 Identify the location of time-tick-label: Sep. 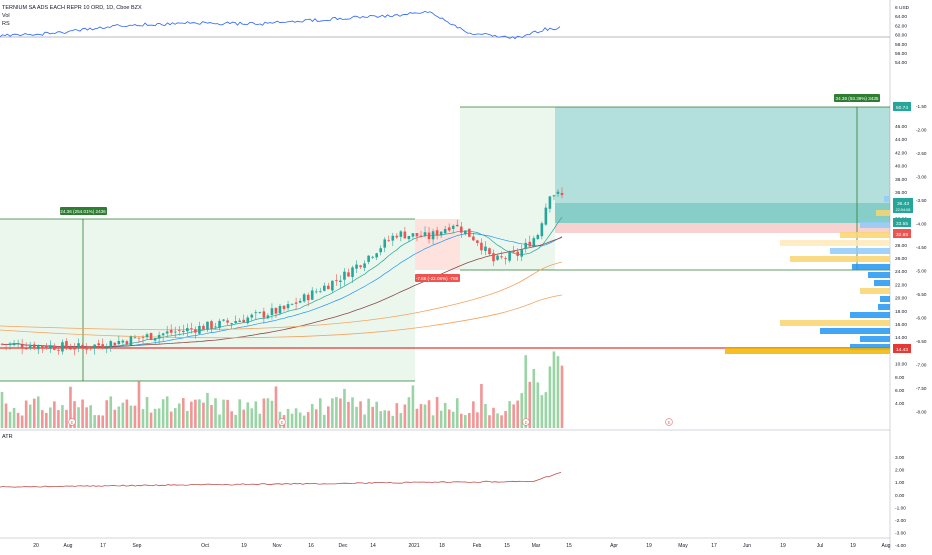
(137, 546).